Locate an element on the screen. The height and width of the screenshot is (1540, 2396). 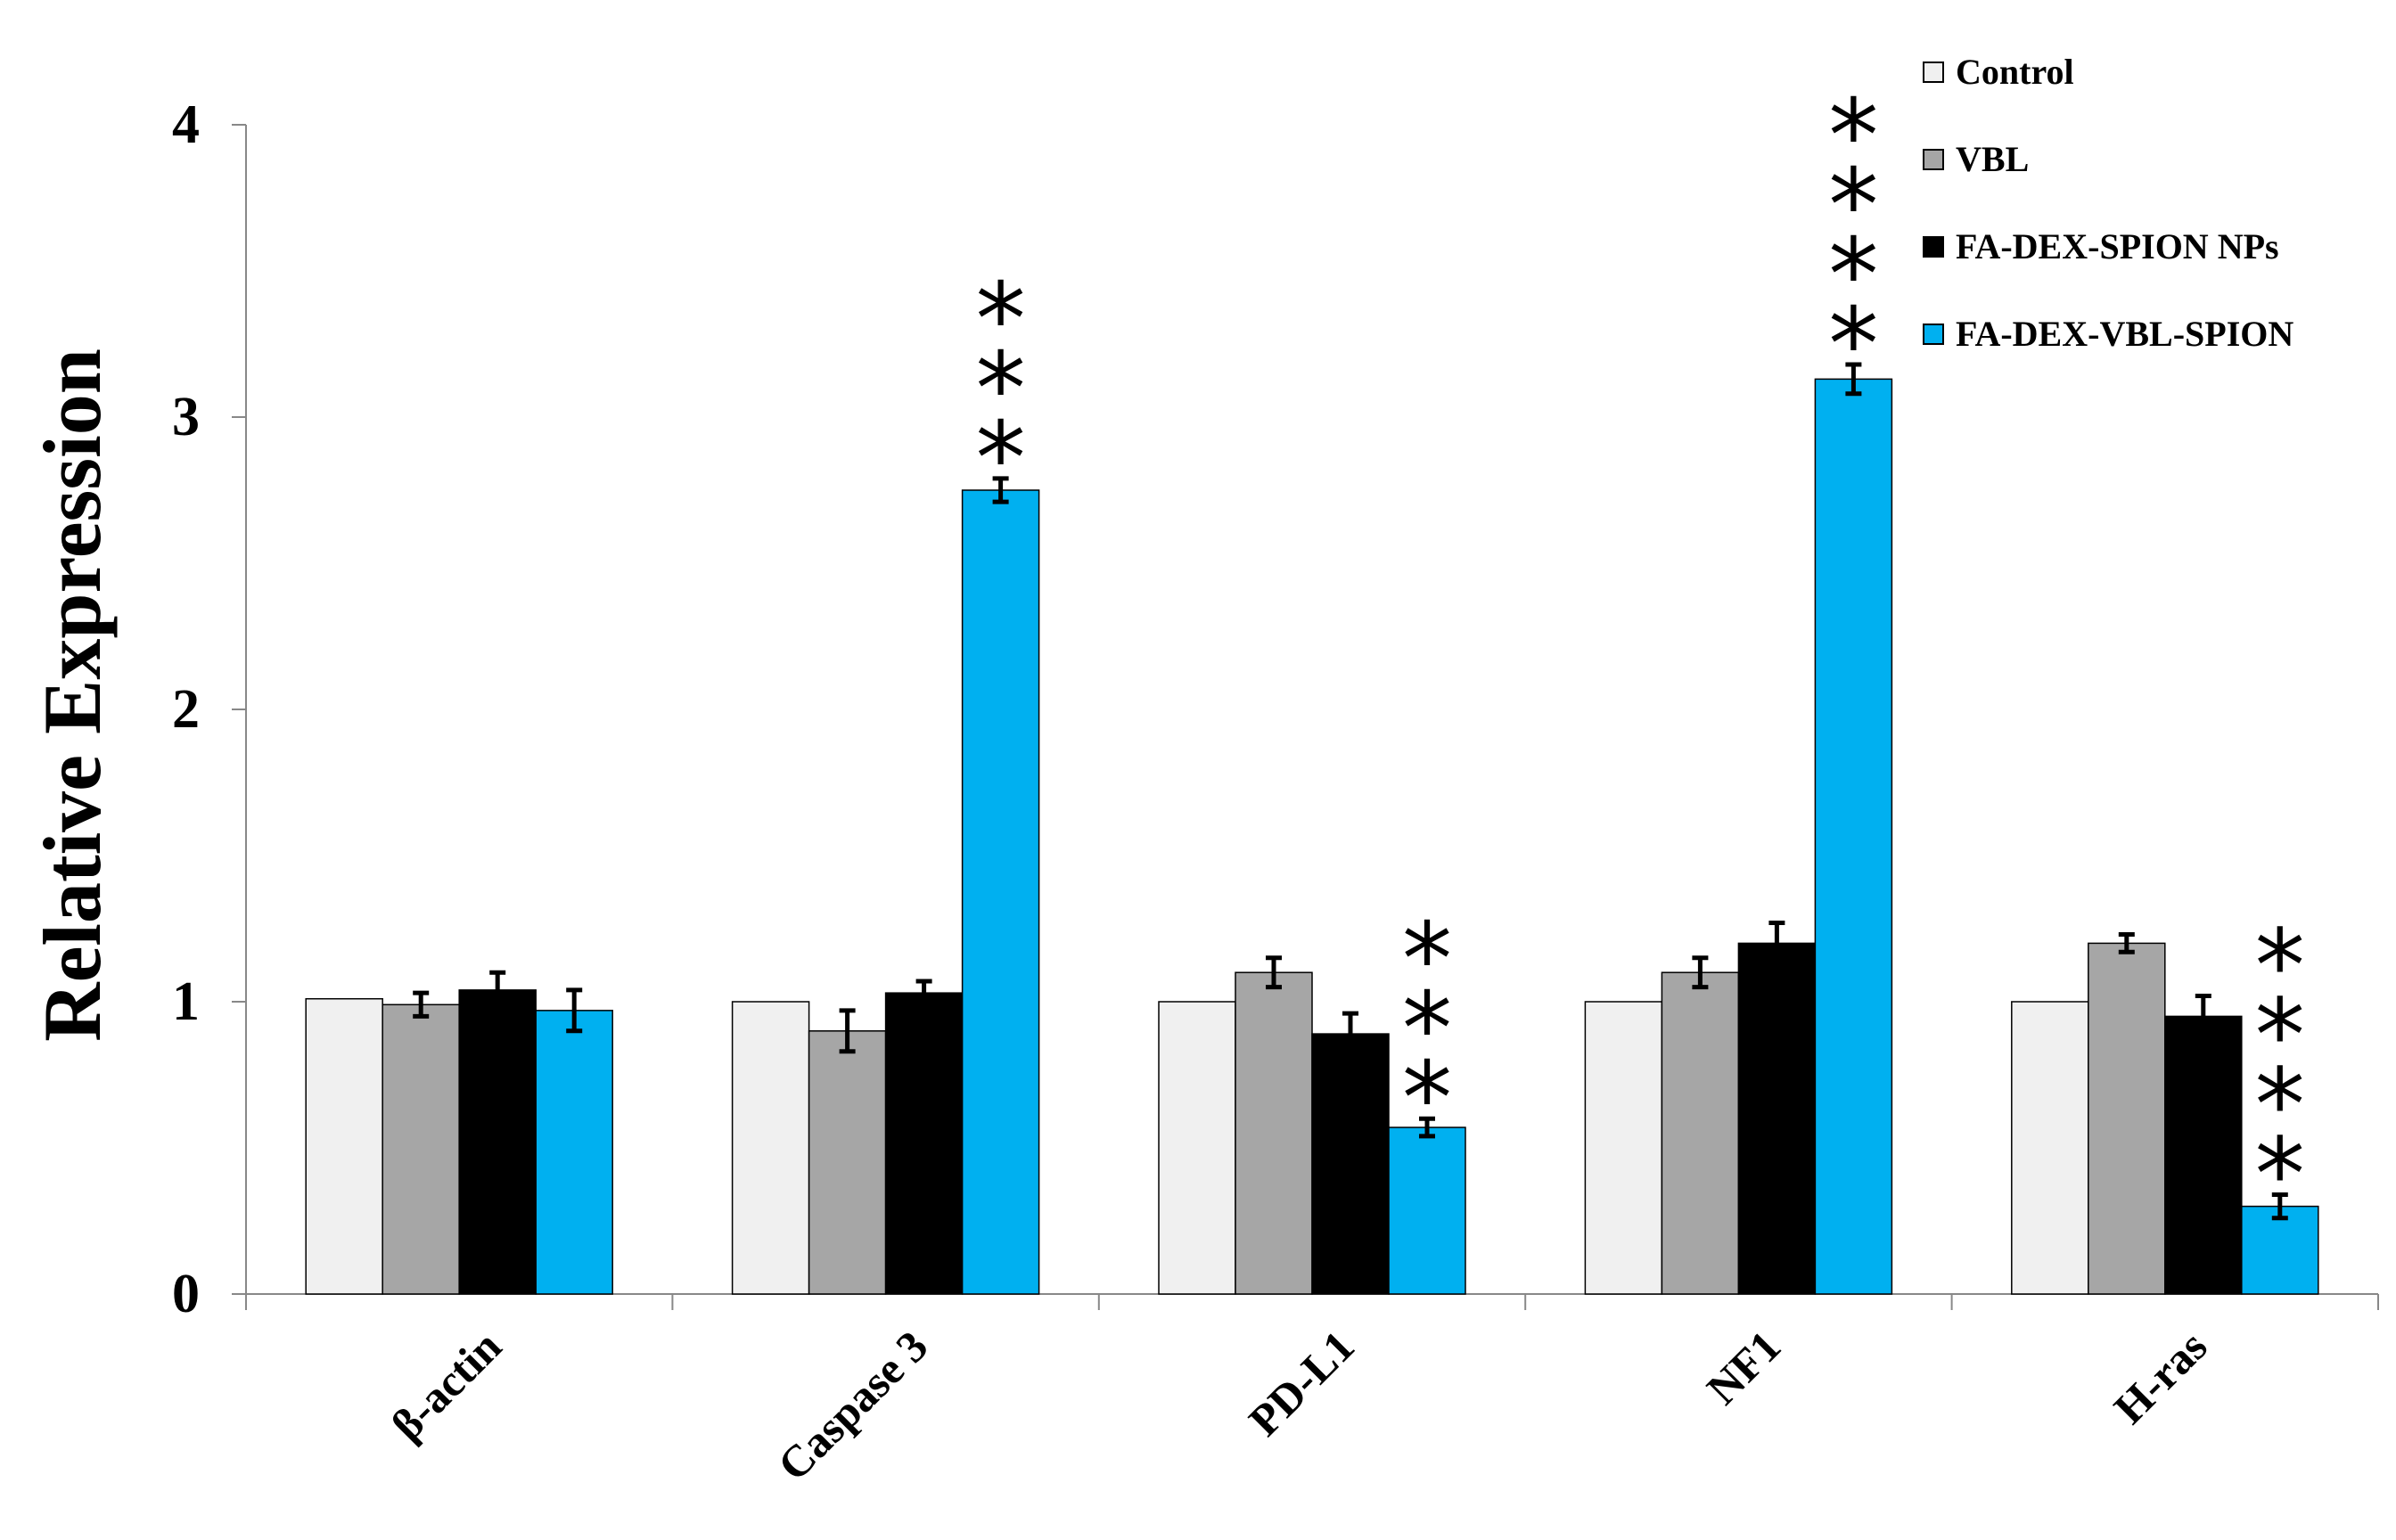
category-label-4: H-ras is located at coordinates (2161, 1377).